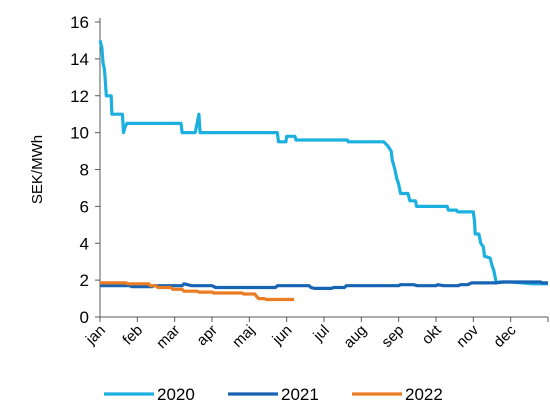 This screenshot has height=410, width=550. Describe the element at coordinates (79, 133) in the screenshot. I see `y-tick-label: 10` at that location.